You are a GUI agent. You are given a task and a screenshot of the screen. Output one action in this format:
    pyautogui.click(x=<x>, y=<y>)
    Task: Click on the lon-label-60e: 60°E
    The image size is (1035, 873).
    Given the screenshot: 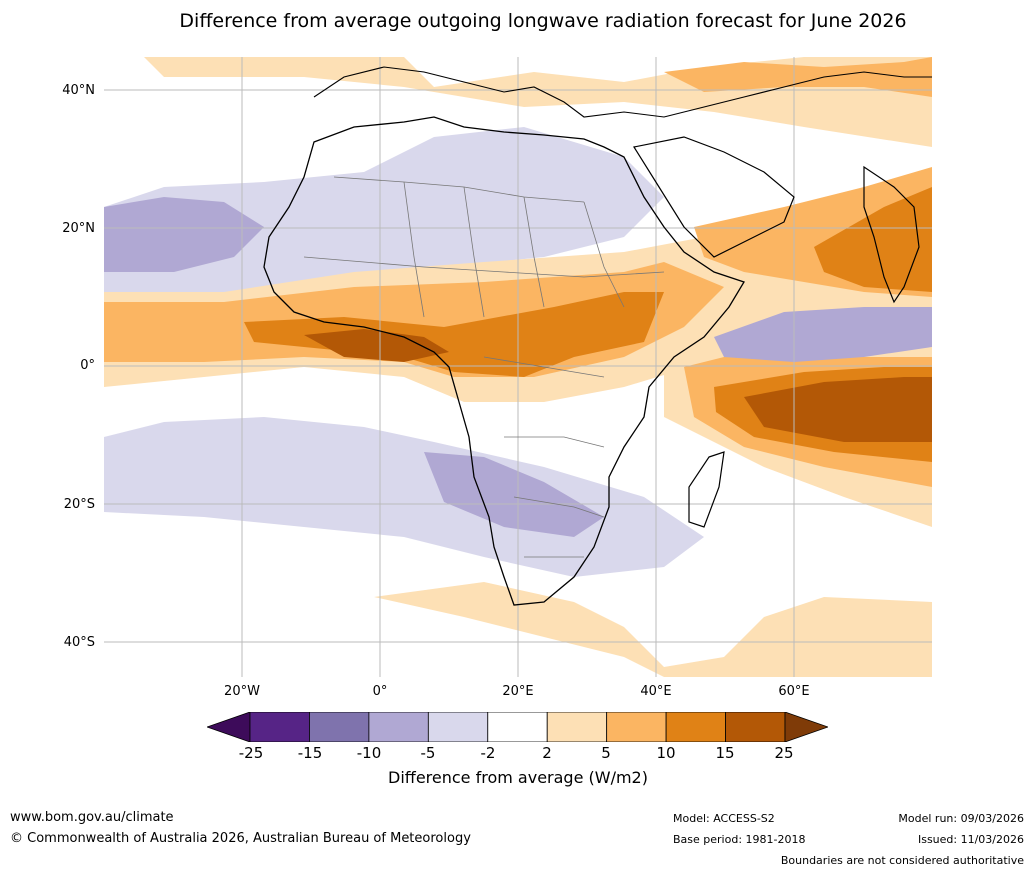 What is the action you would take?
    pyautogui.click(x=794, y=691)
    